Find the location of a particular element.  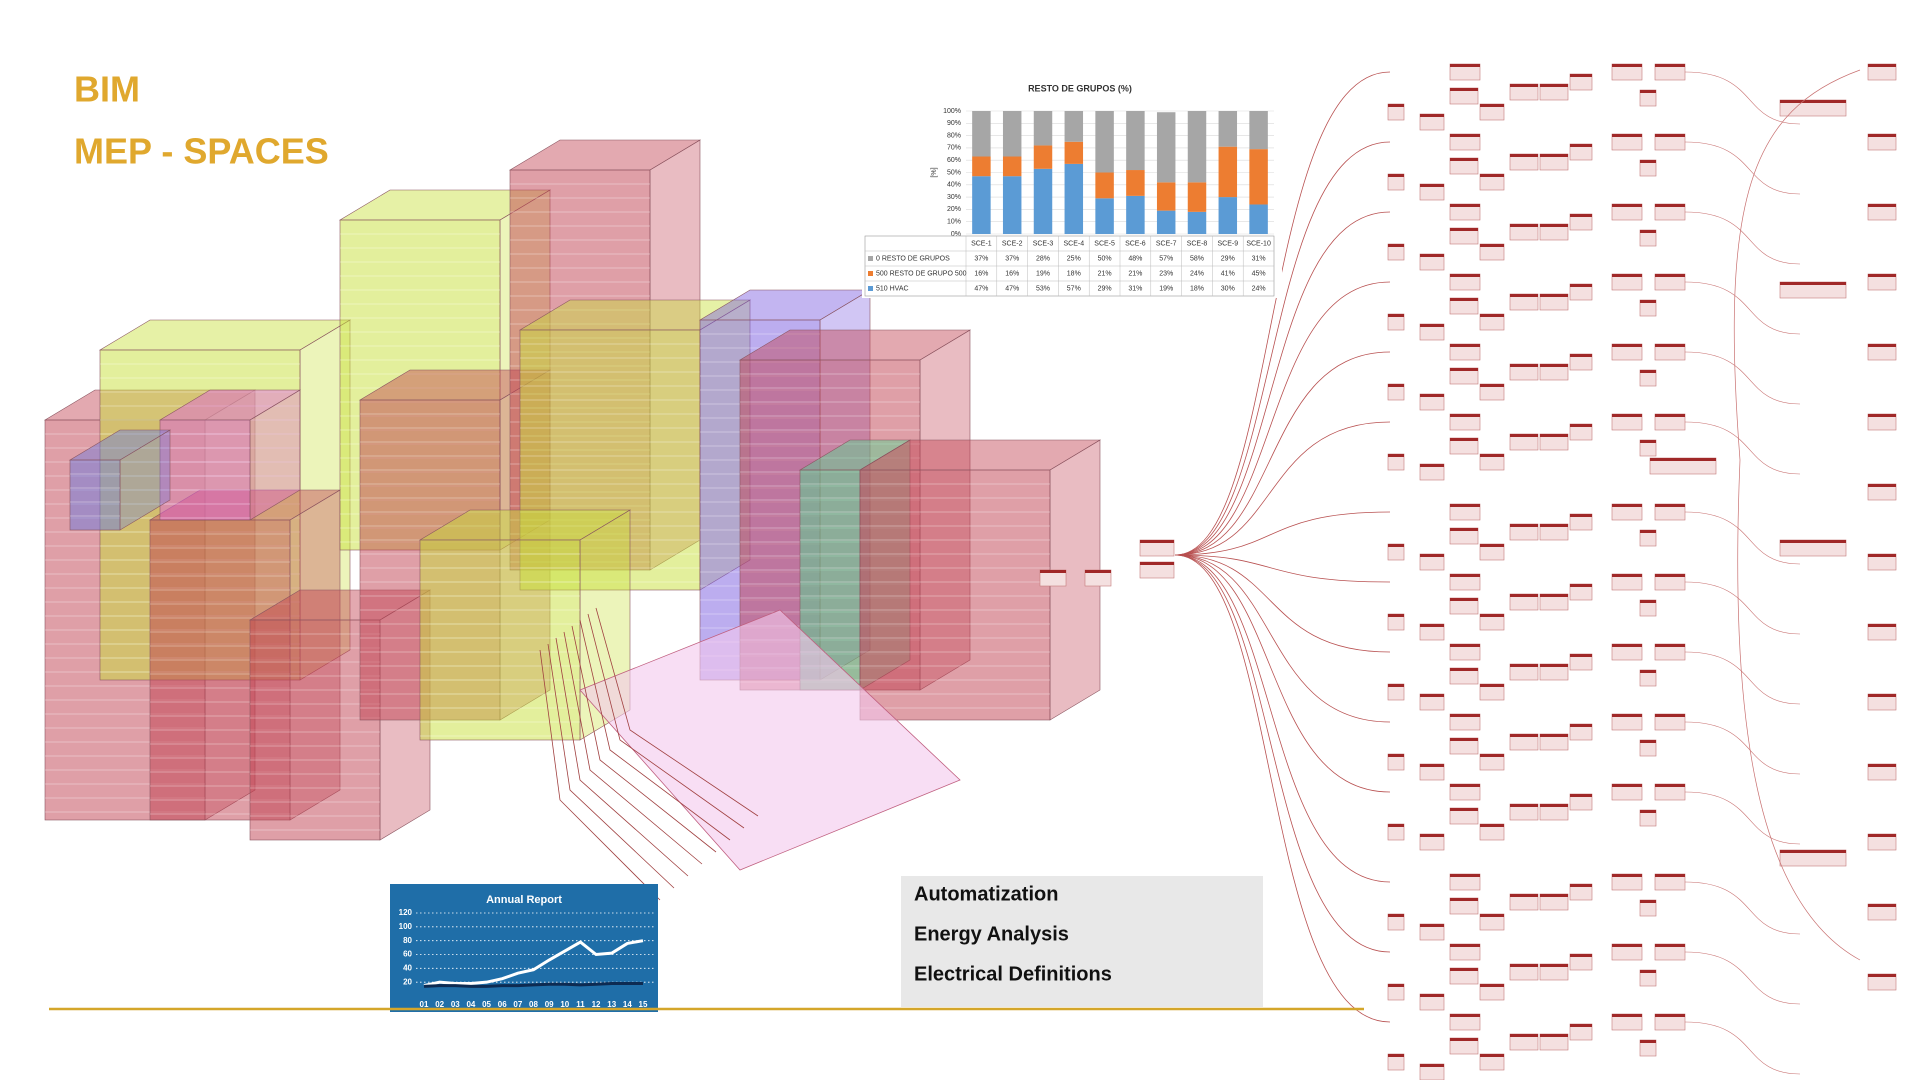

category-label: SCE-7 is located at coordinates (1166, 243).